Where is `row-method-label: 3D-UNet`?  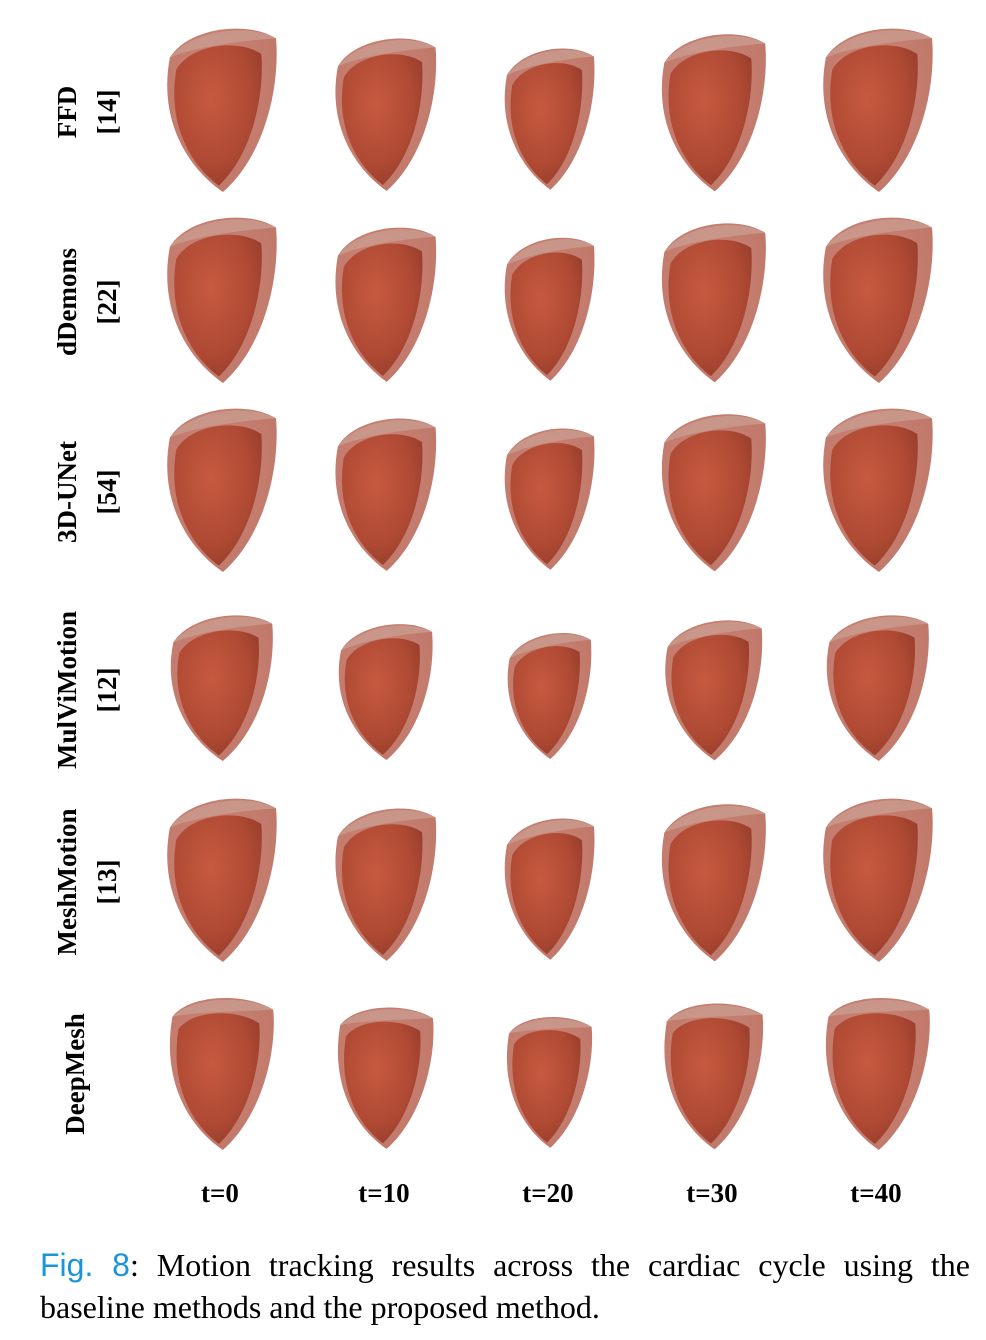 row-method-label: 3D-UNet is located at coordinates (67, 492).